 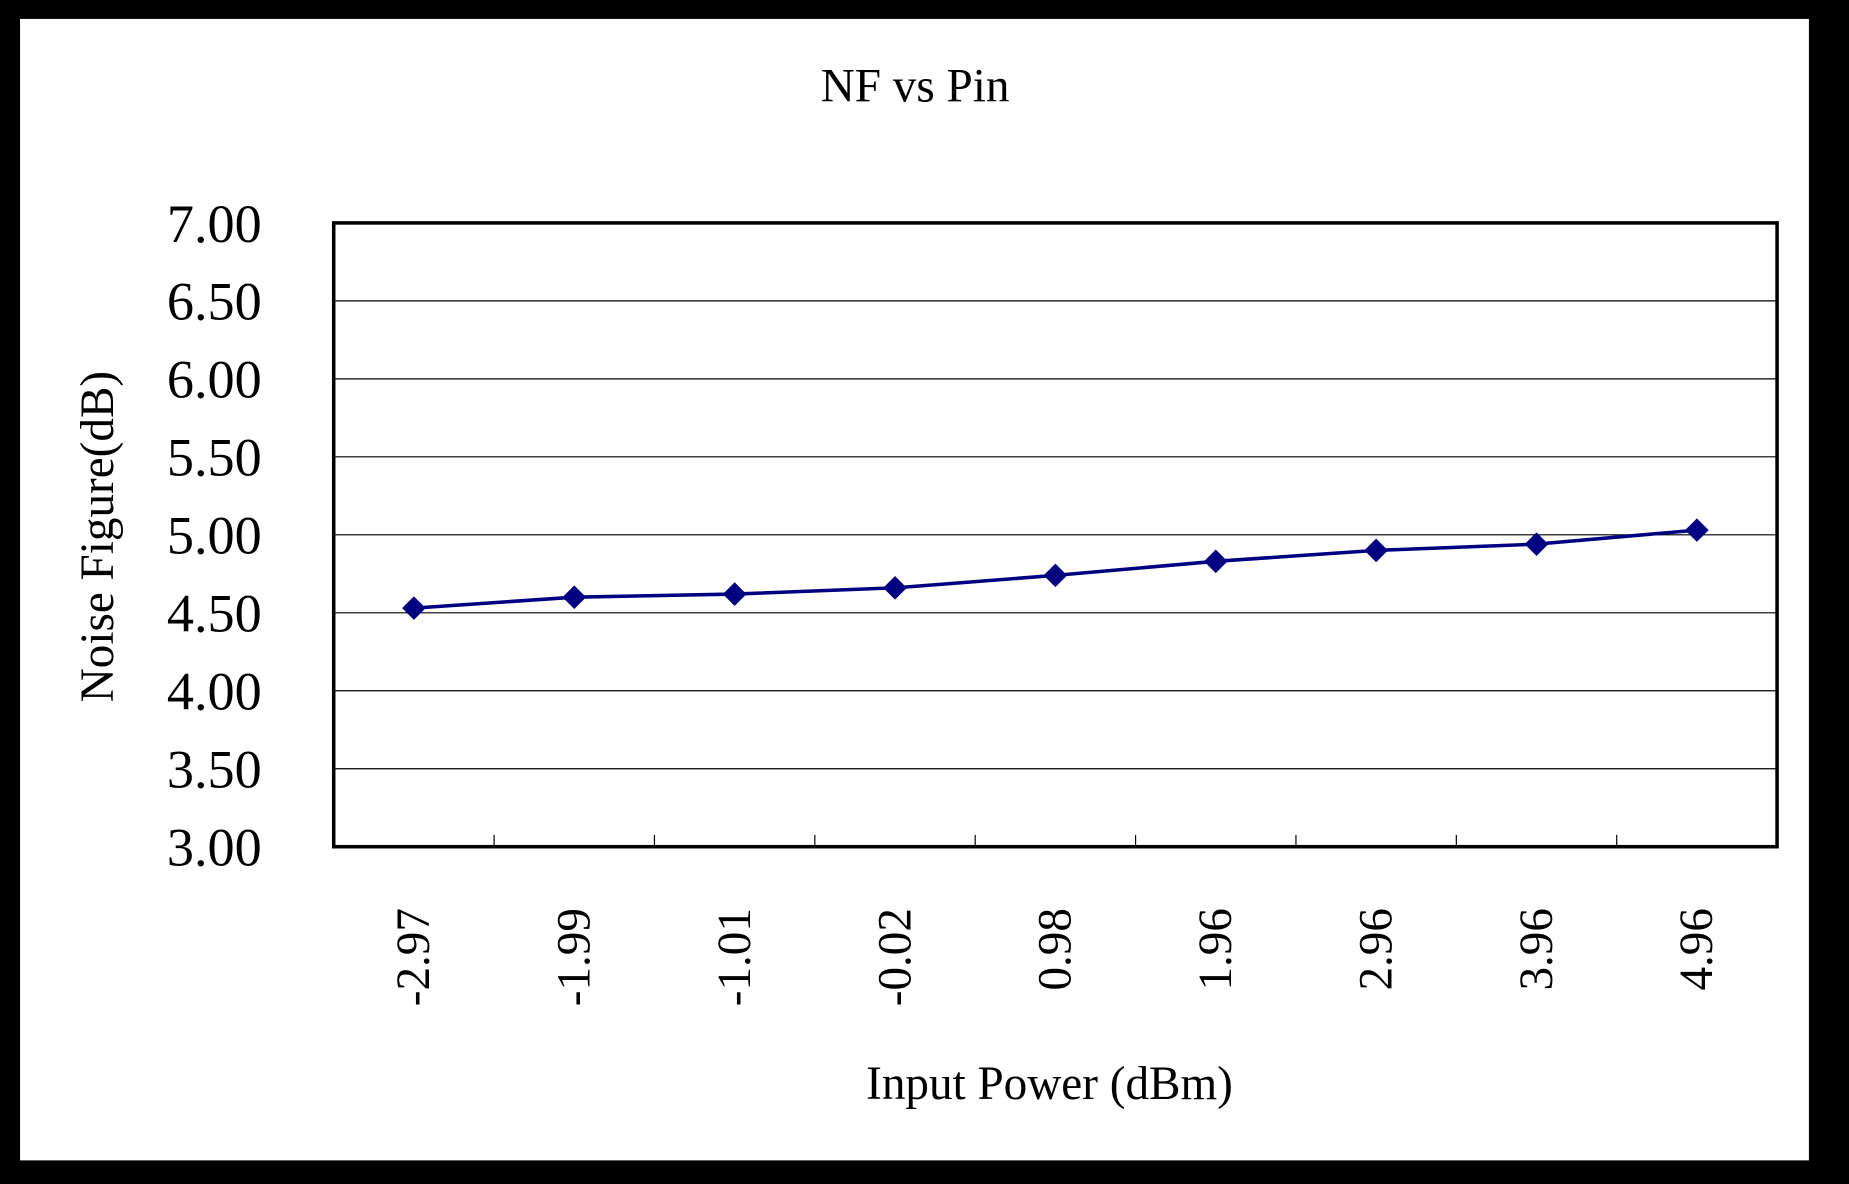 I want to click on chart-title: NF vs Pin, so click(x=915, y=86).